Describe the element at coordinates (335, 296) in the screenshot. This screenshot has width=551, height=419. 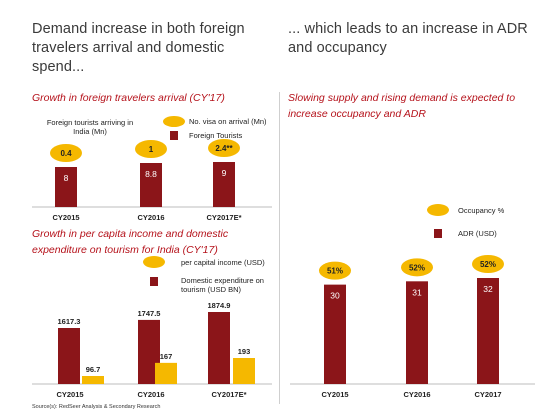
I see `chart3-bar-label-0: 30` at that location.